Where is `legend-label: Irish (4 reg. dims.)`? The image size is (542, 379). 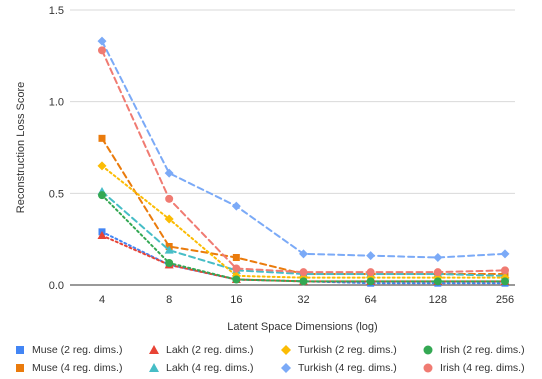
legend-label: Irish (4 reg. dims.) is located at coordinates (482, 368).